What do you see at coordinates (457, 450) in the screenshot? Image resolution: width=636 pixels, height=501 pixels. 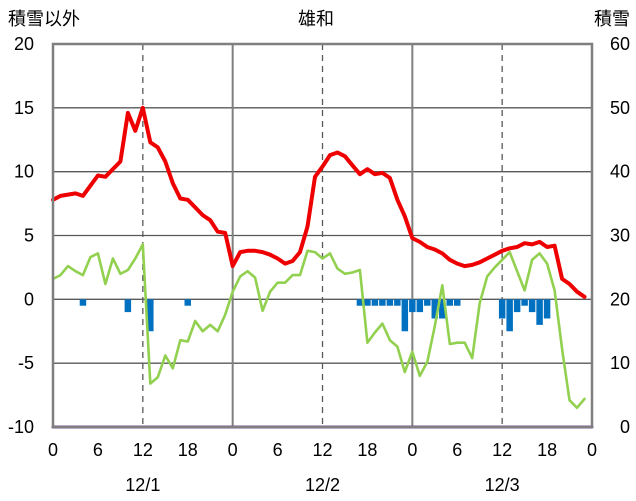 I see `x-tick-label-9: 6` at bounding box center [457, 450].